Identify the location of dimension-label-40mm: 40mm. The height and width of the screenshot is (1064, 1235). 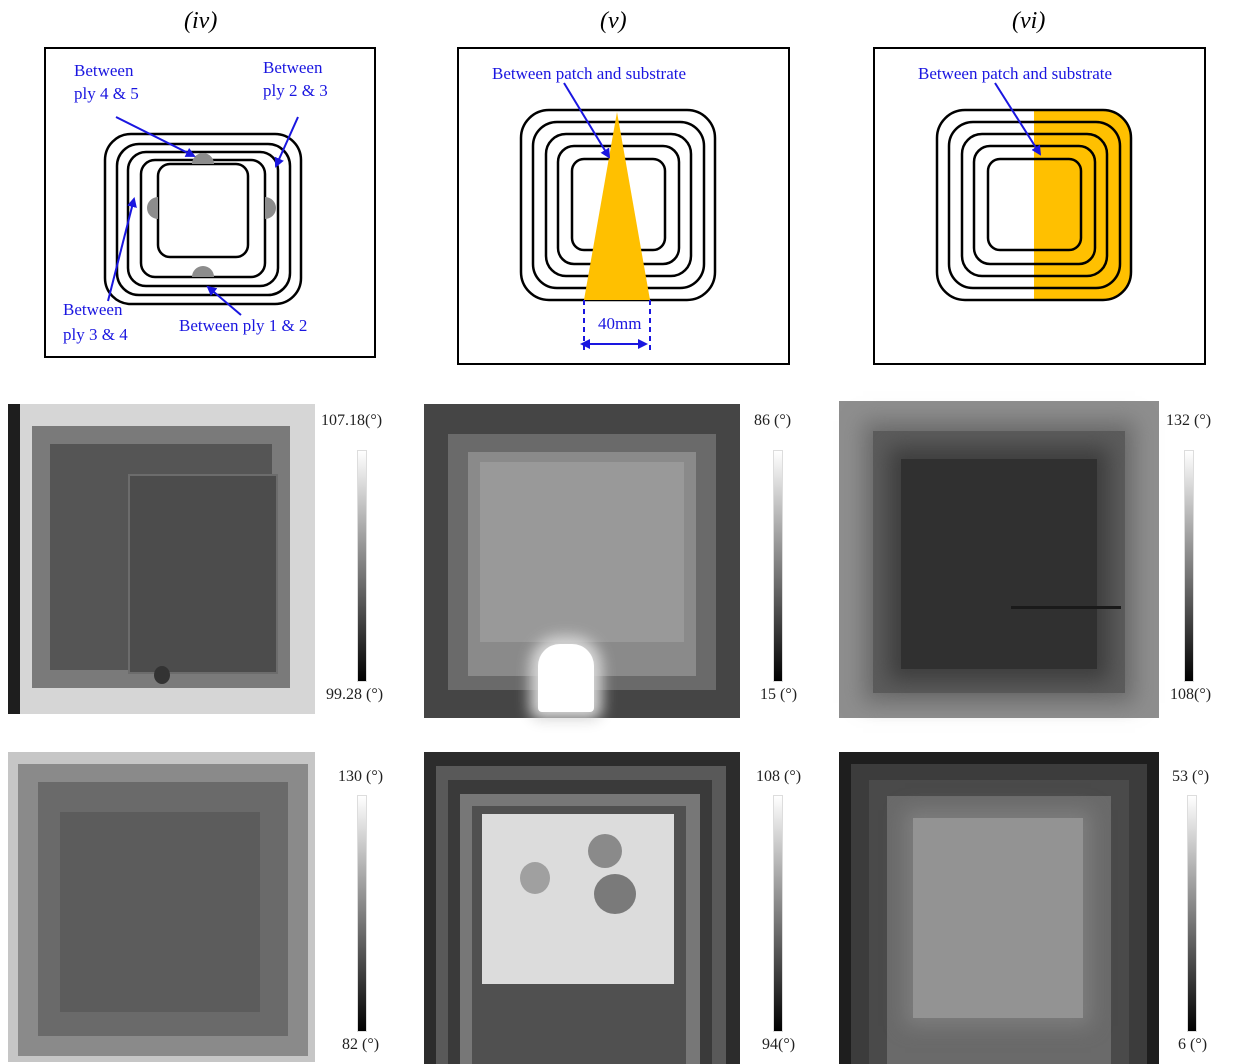
(619, 323).